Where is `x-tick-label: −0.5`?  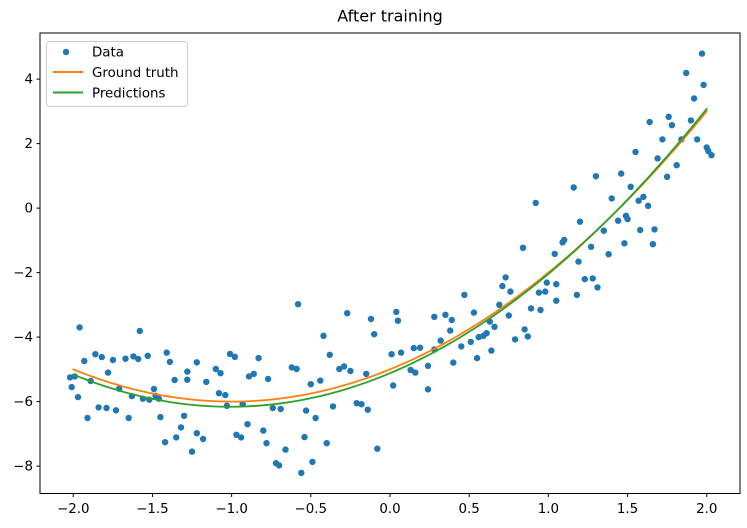 x-tick-label: −0.5 is located at coordinates (311, 509).